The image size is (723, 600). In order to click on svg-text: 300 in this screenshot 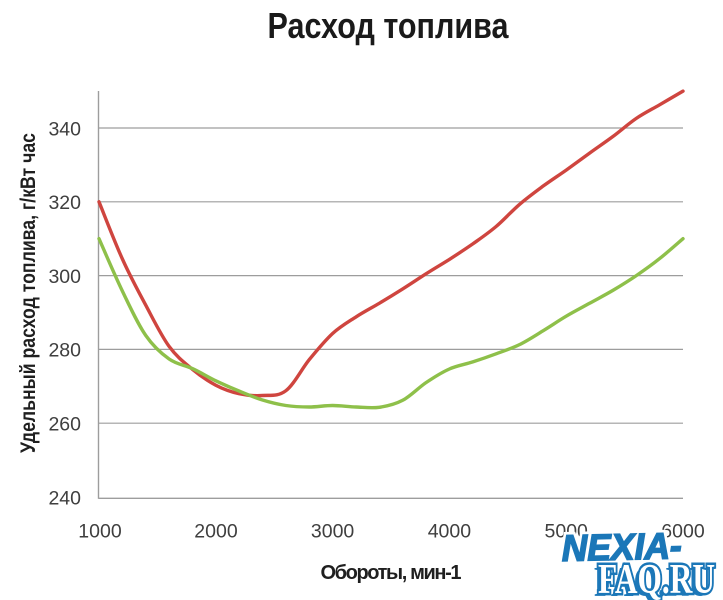, I will do `click(64, 277)`.